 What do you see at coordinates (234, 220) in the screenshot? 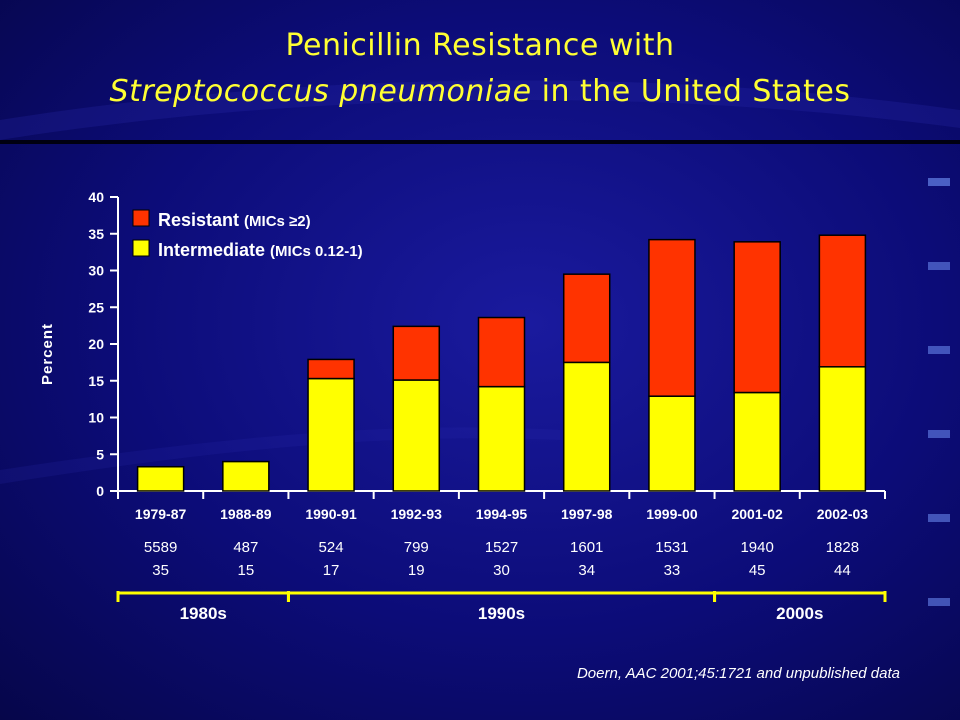
I see `legend-label: Resistant (MICs ≥2)` at bounding box center [234, 220].